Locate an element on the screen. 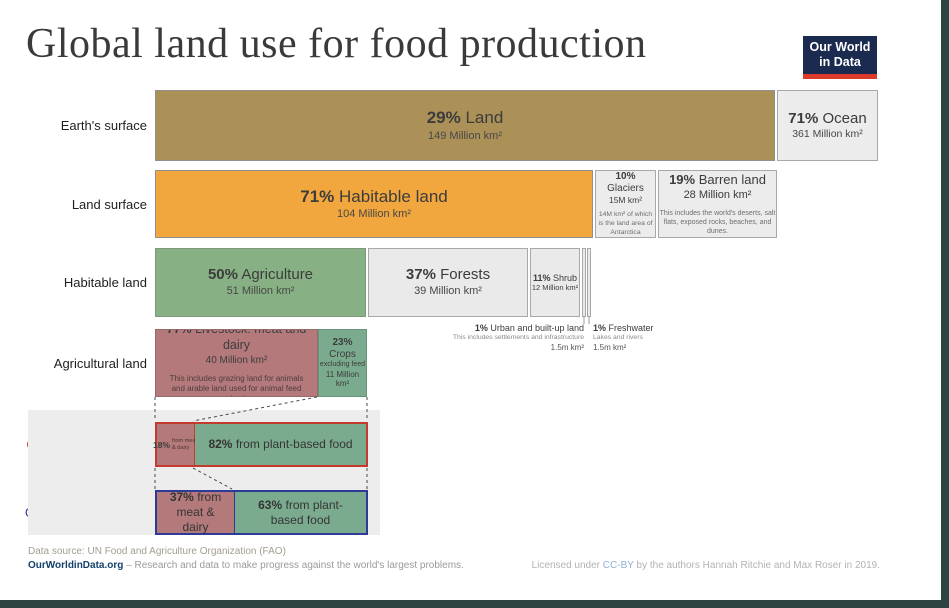 Image resolution: width=949 pixels, height=608 pixels. page-title: Global land use for food production is located at coordinates (336, 44).